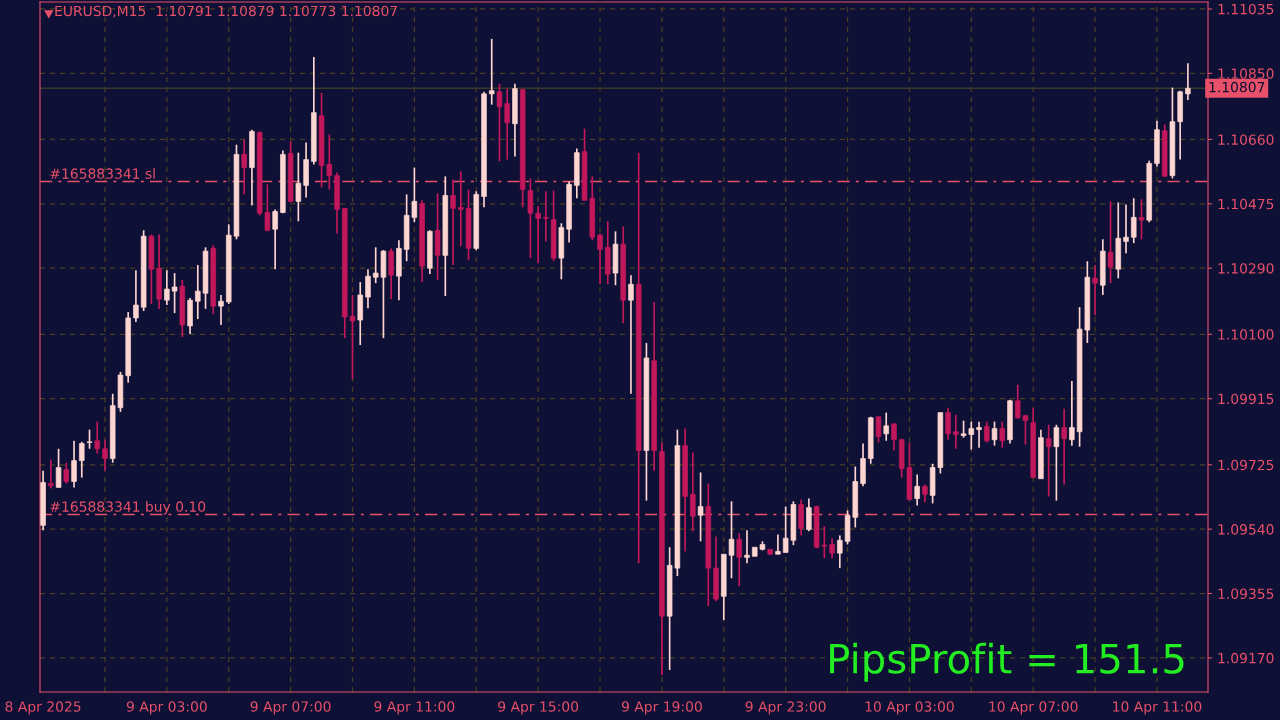 The image size is (1280, 720). I want to click on y-tick-label: 1.10850, so click(1246, 73).